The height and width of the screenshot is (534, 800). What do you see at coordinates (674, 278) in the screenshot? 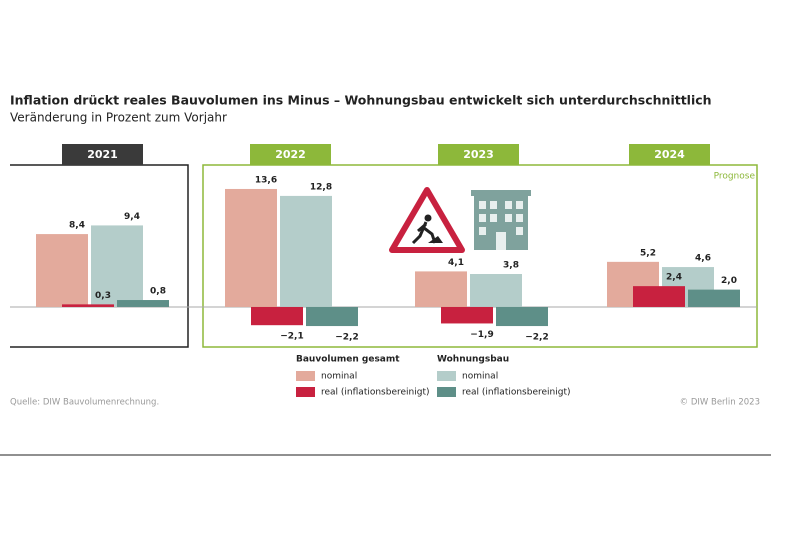
I see `value-label: 2,4` at bounding box center [674, 278].